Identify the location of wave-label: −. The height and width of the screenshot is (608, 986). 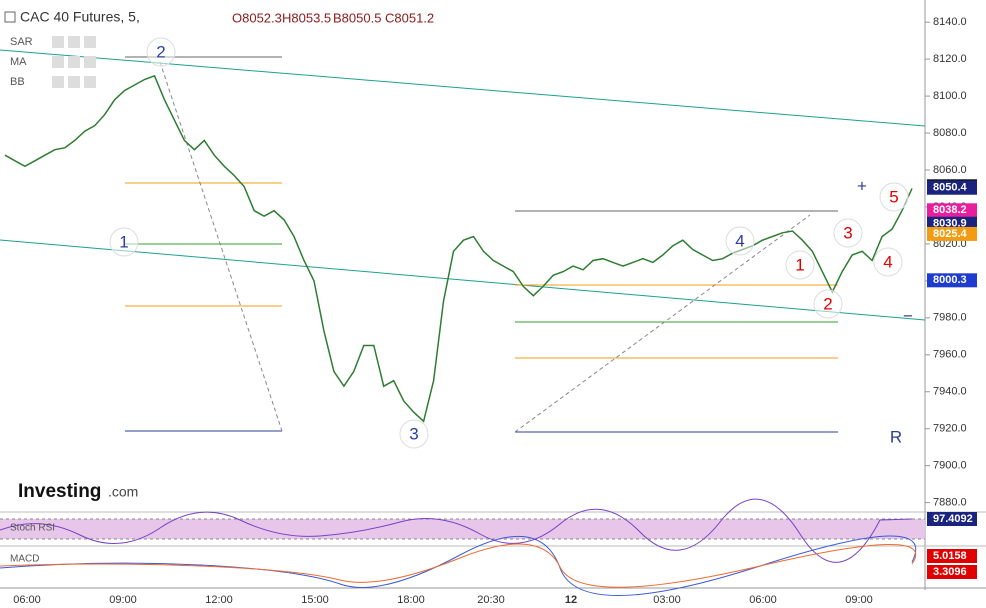
(908, 315).